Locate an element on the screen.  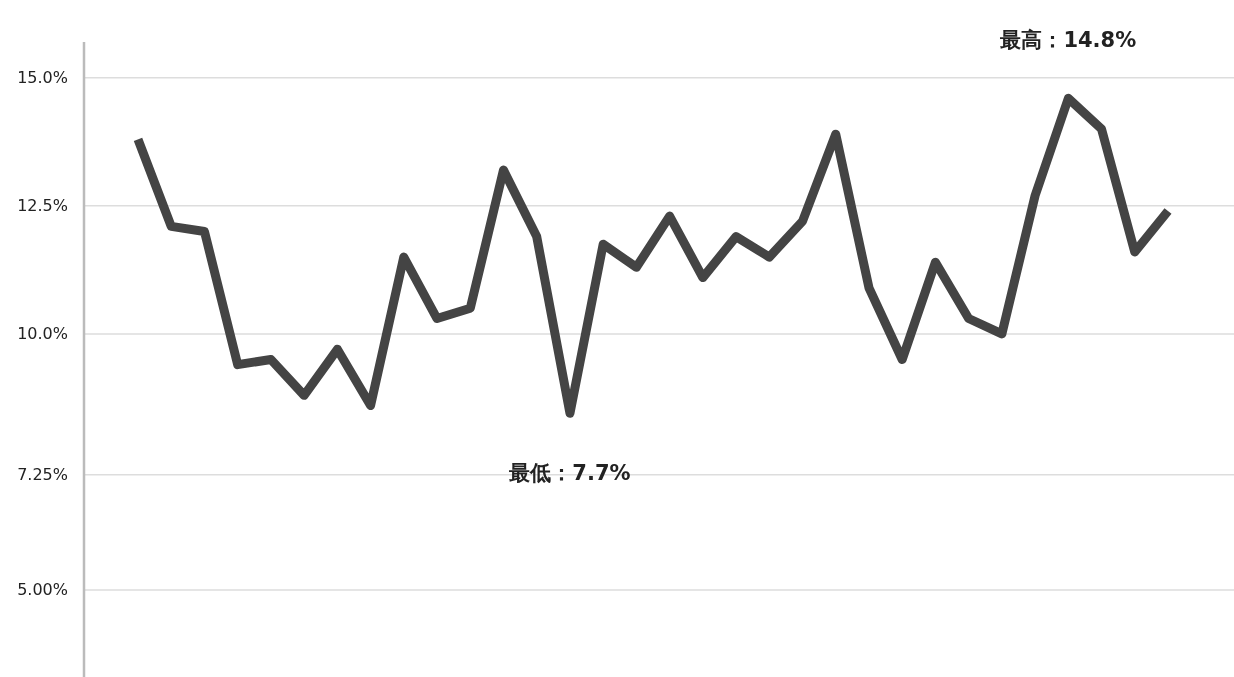
y-tick-label: 15.0% is located at coordinates (42, 78).